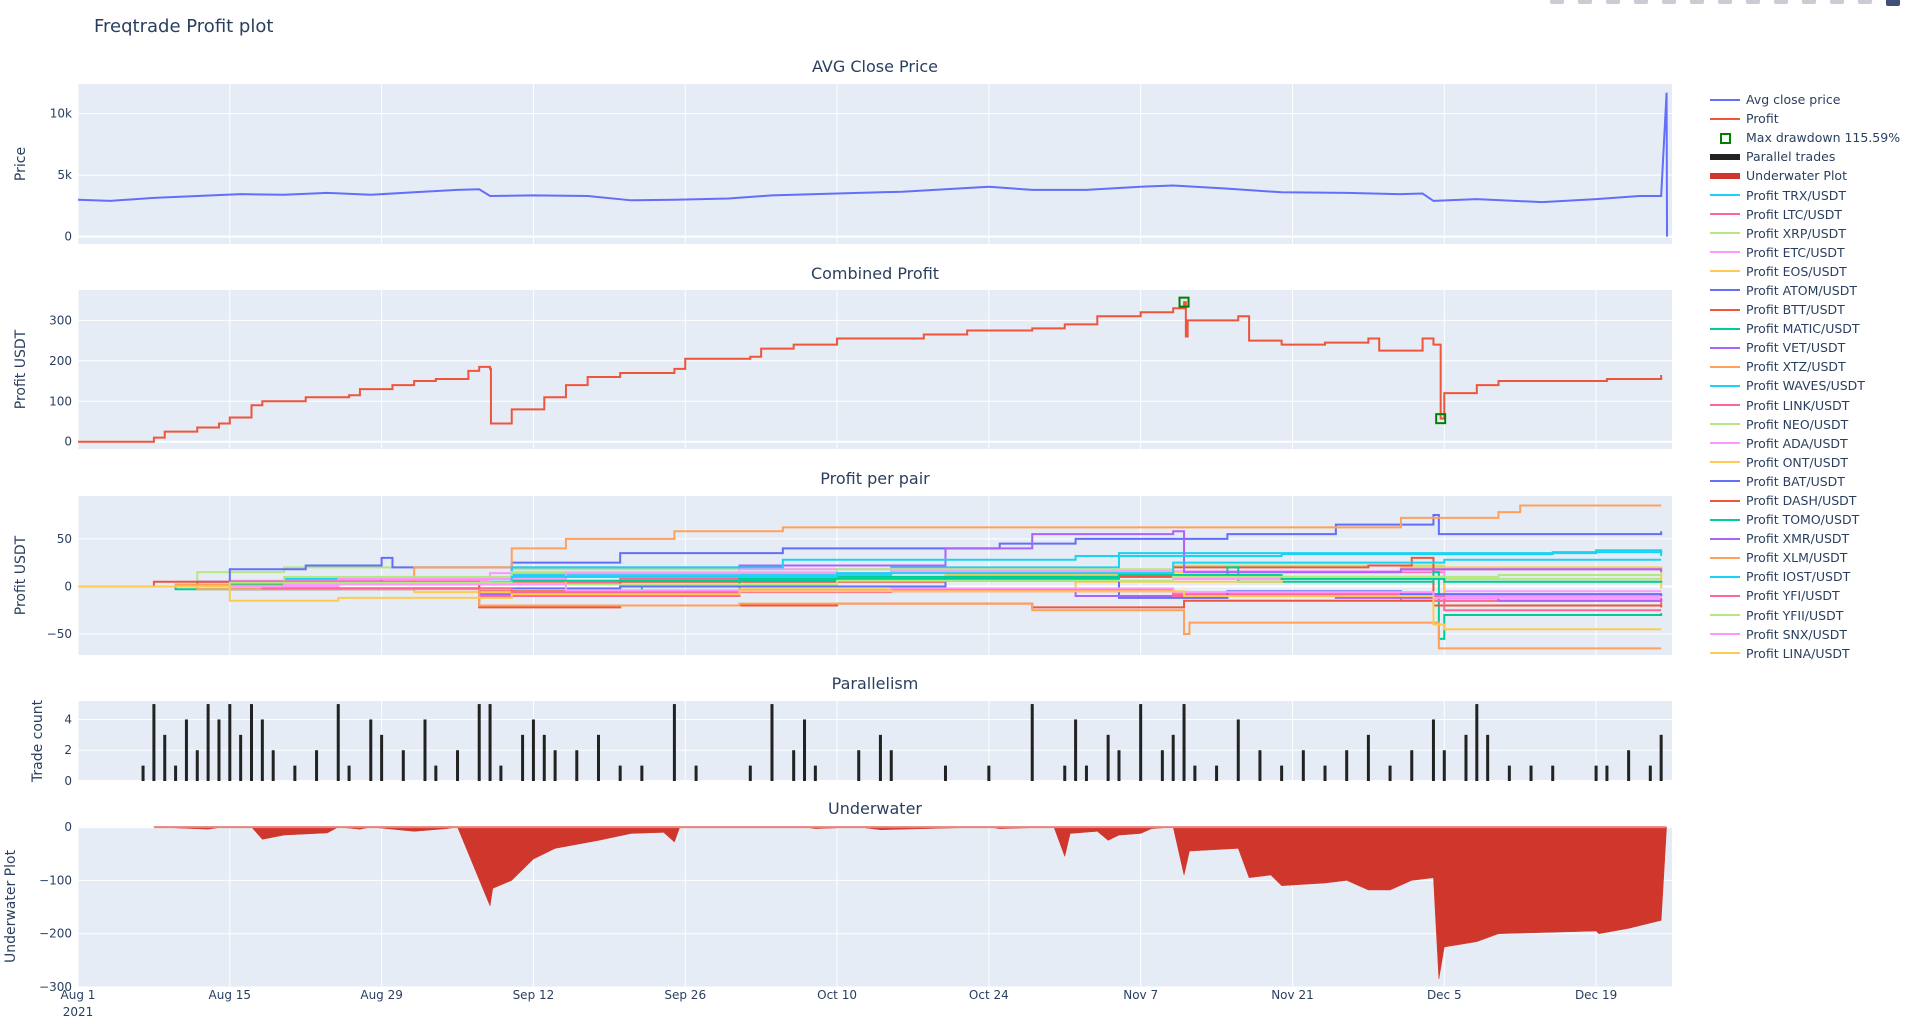 The height and width of the screenshot is (1024, 1910). I want to click on lasso-icon, so click(1669, 2).